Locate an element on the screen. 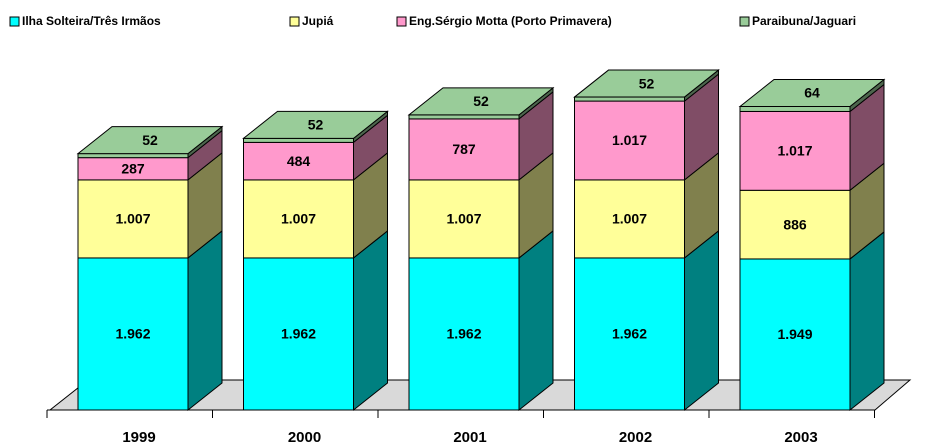 The height and width of the screenshot is (448, 950). x-tick-label: 2003 is located at coordinates (800, 437).